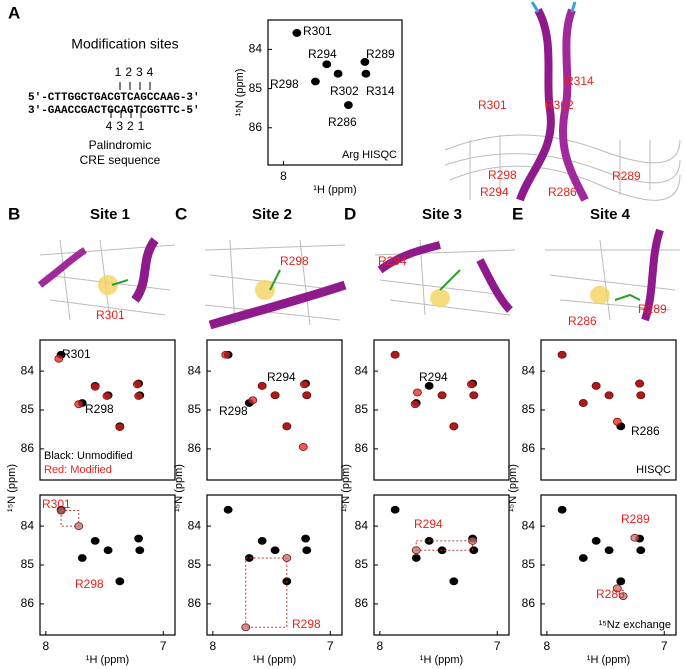 This screenshot has width=685, height=669. I want to click on strand: 5'-CTTGGCTGACGTCAGCCAAG-3', so click(114, 98).